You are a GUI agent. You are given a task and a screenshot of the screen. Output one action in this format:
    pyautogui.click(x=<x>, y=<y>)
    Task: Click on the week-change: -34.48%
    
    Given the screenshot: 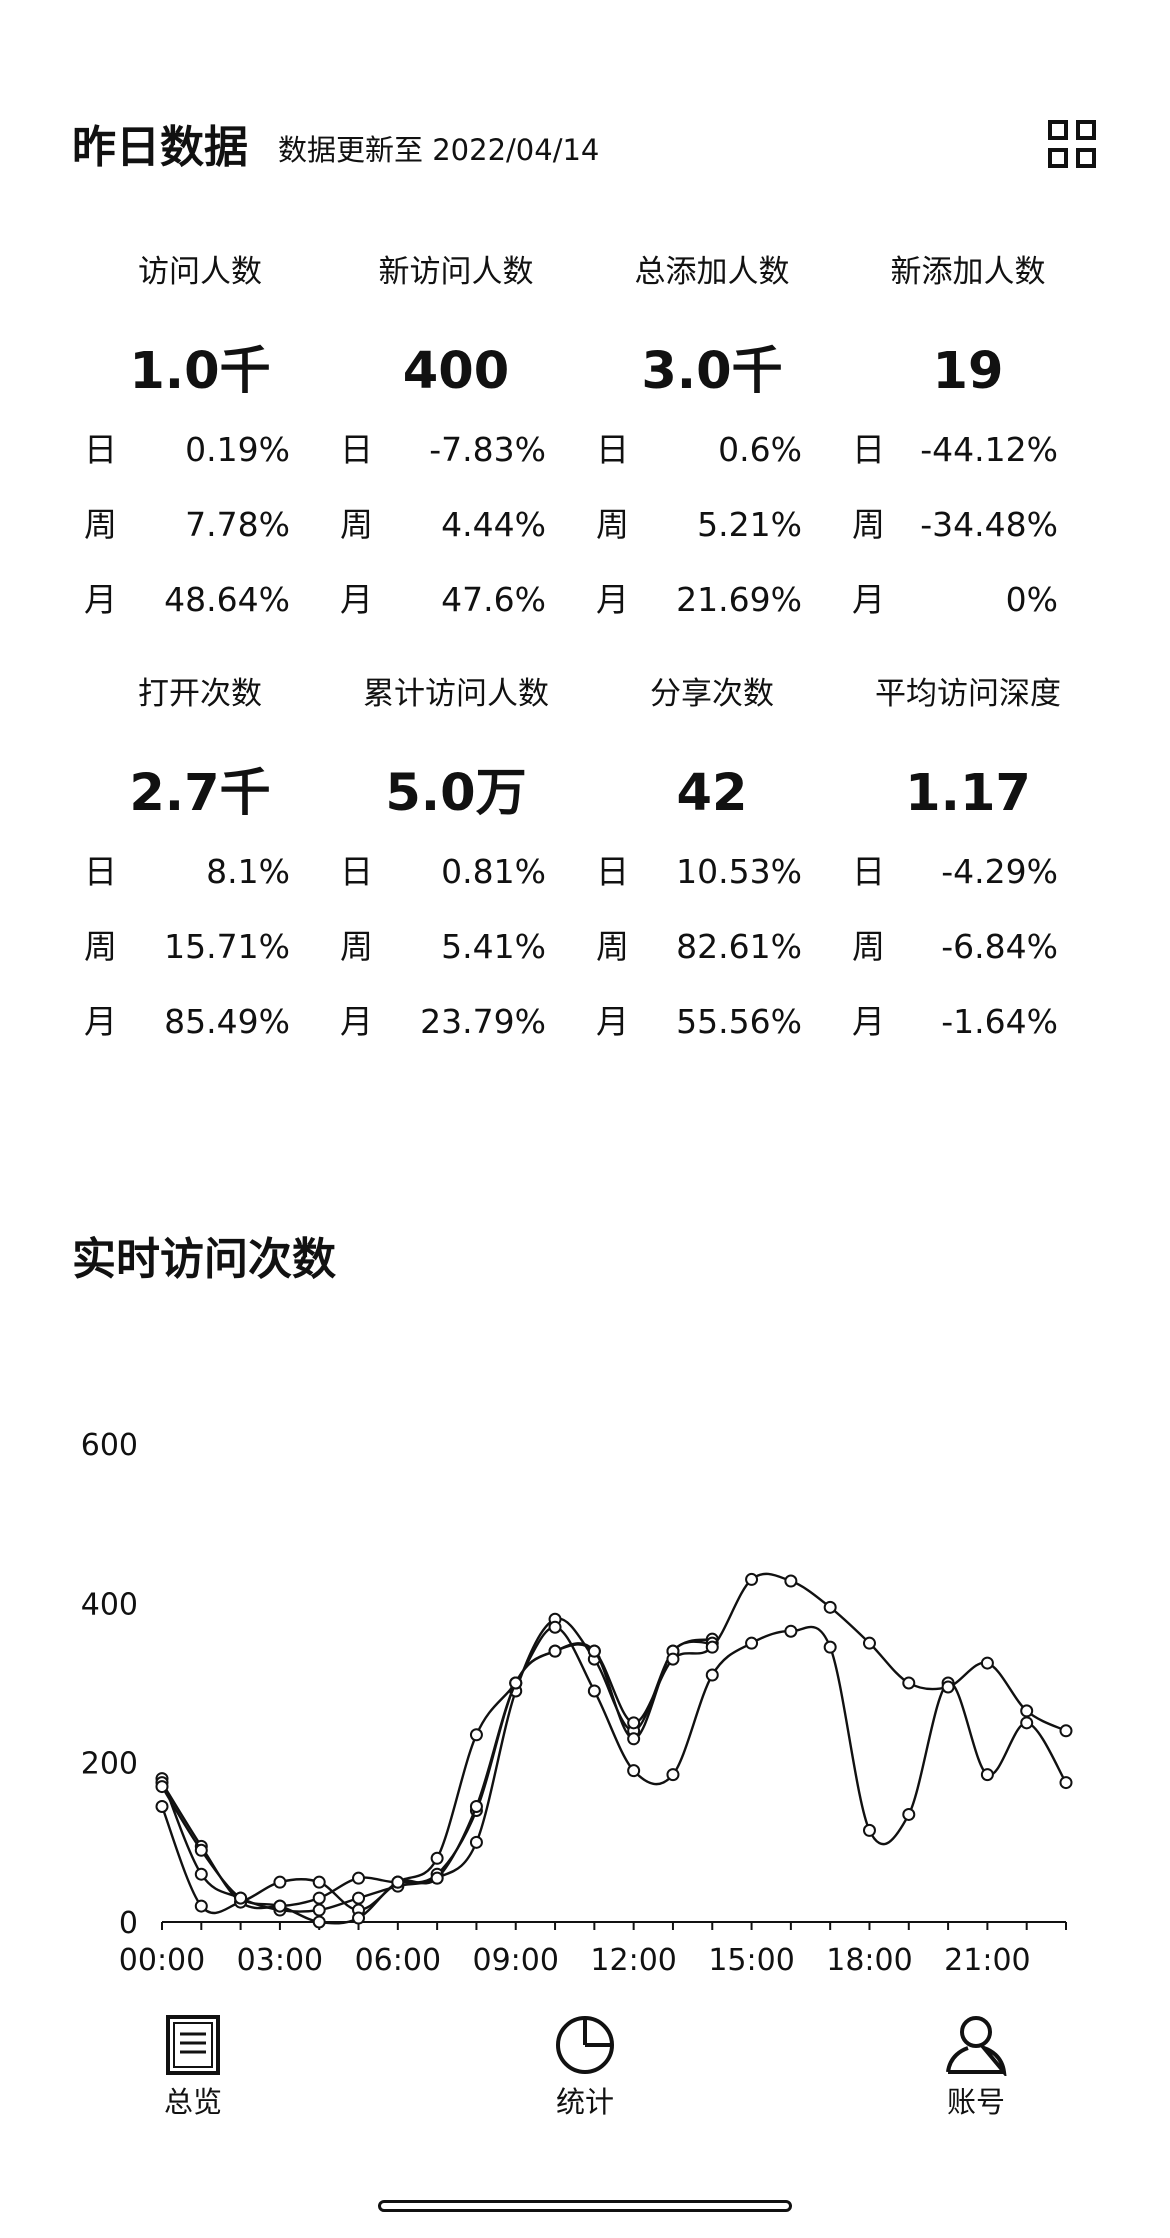 What is the action you would take?
    pyautogui.click(x=989, y=524)
    